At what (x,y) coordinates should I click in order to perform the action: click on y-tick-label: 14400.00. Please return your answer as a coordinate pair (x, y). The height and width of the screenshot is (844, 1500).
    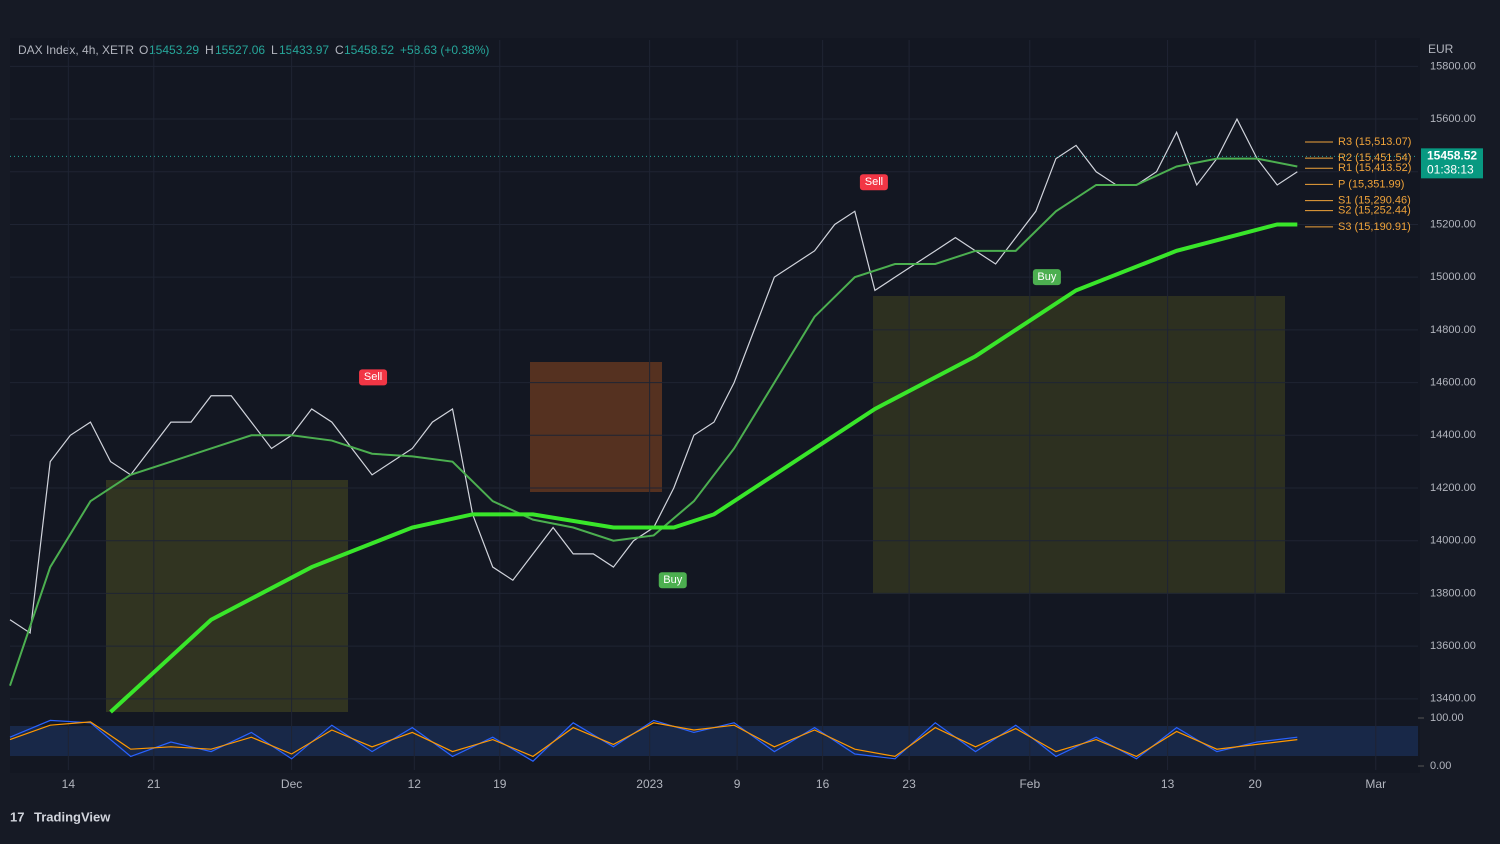
    Looking at the image, I should click on (1453, 435).